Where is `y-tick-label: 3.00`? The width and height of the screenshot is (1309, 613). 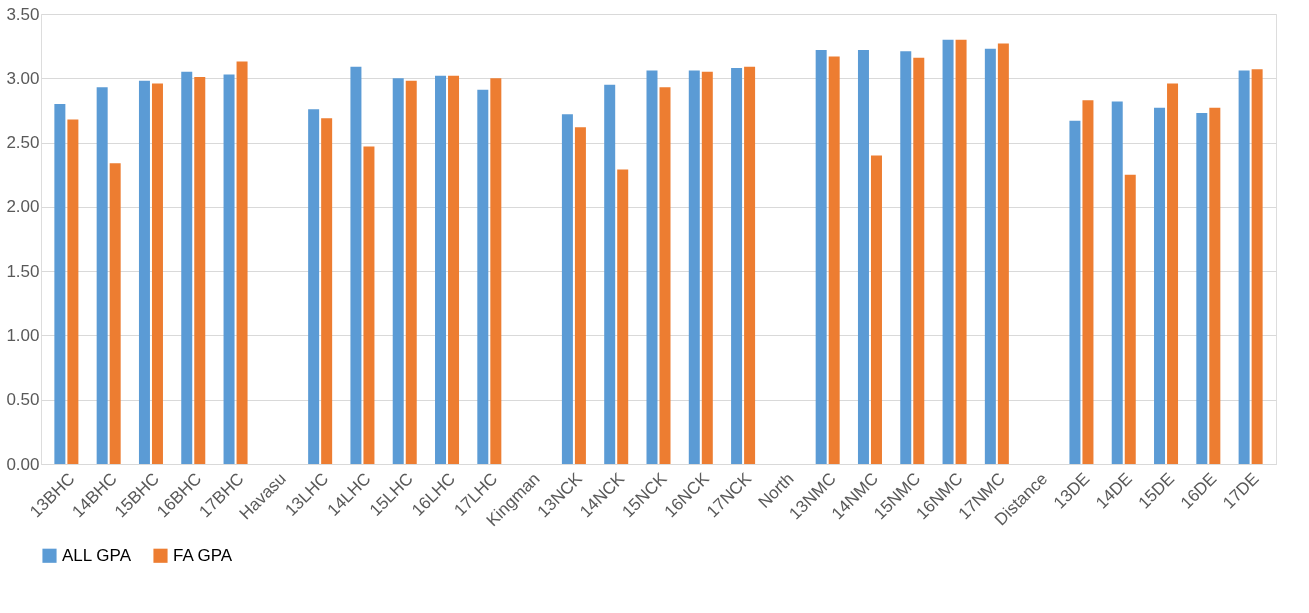
y-tick-label: 3.00 is located at coordinates (23, 78).